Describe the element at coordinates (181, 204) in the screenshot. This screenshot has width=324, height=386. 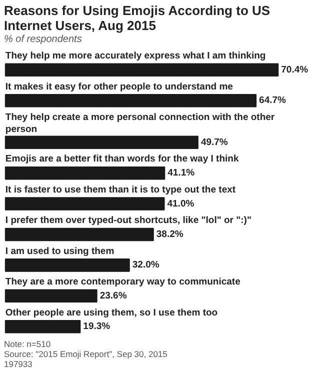
I see `data-label: 41.0%` at that location.